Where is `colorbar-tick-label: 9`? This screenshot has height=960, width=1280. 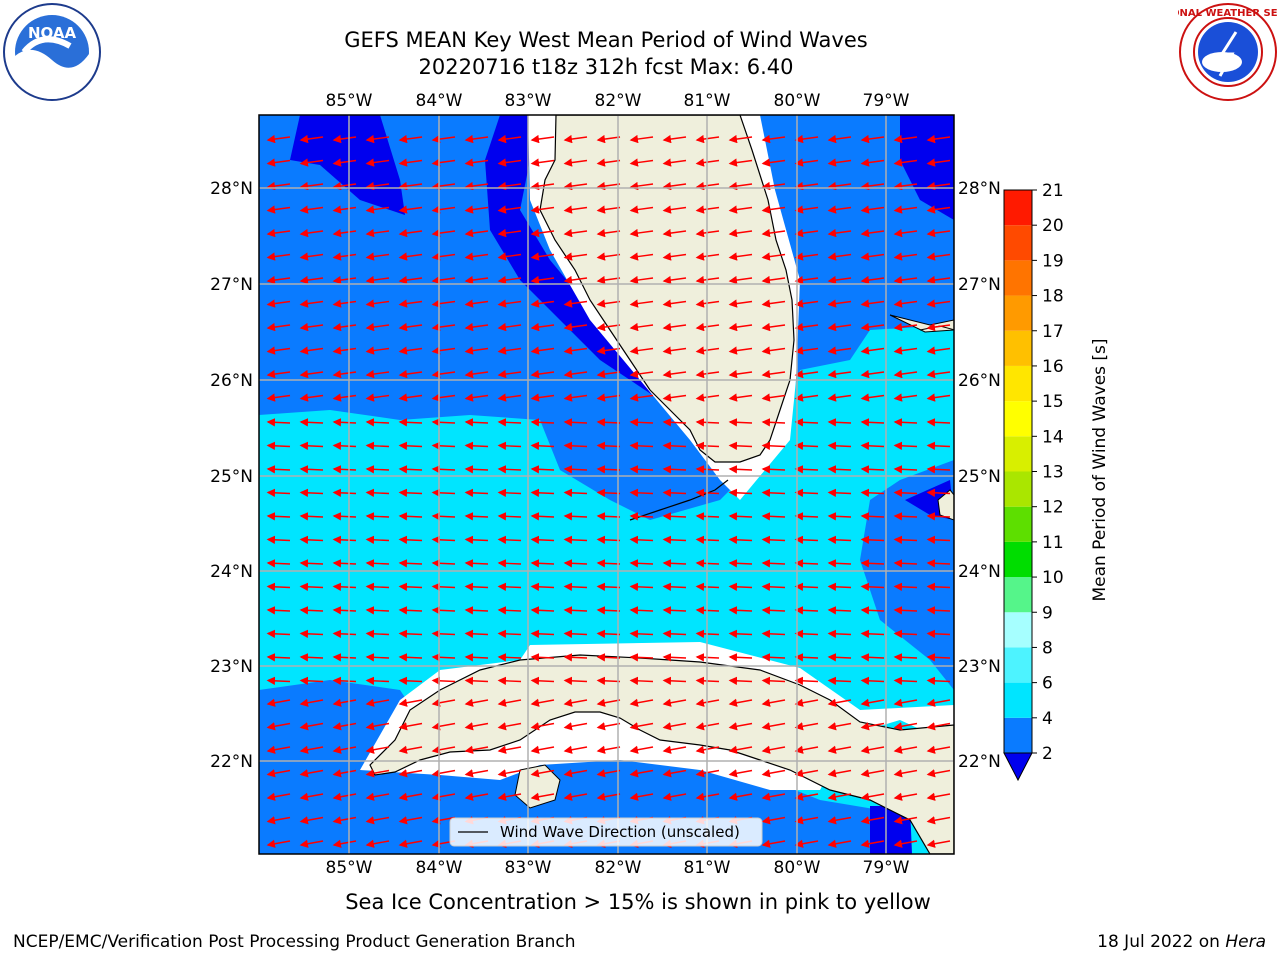
colorbar-tick-label: 9 is located at coordinates (1047, 613).